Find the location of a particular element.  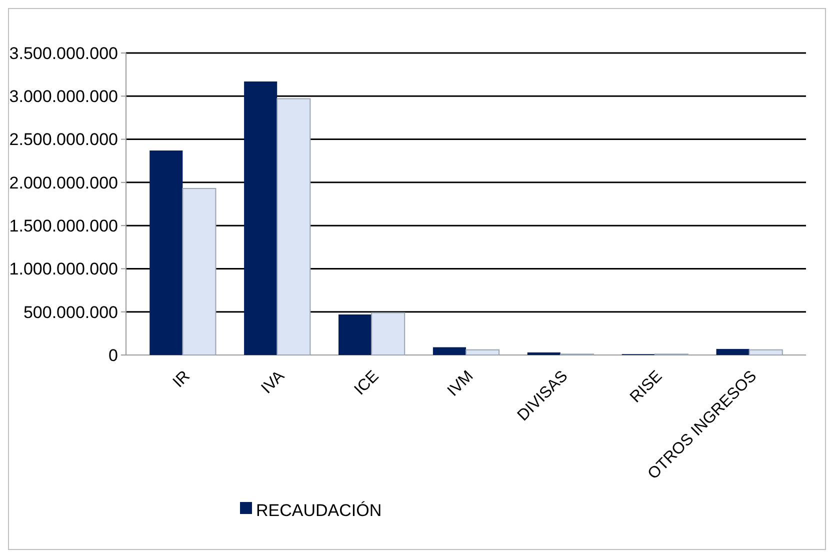

y-tick-label: 1.000.000.000 is located at coordinates (63, 269).